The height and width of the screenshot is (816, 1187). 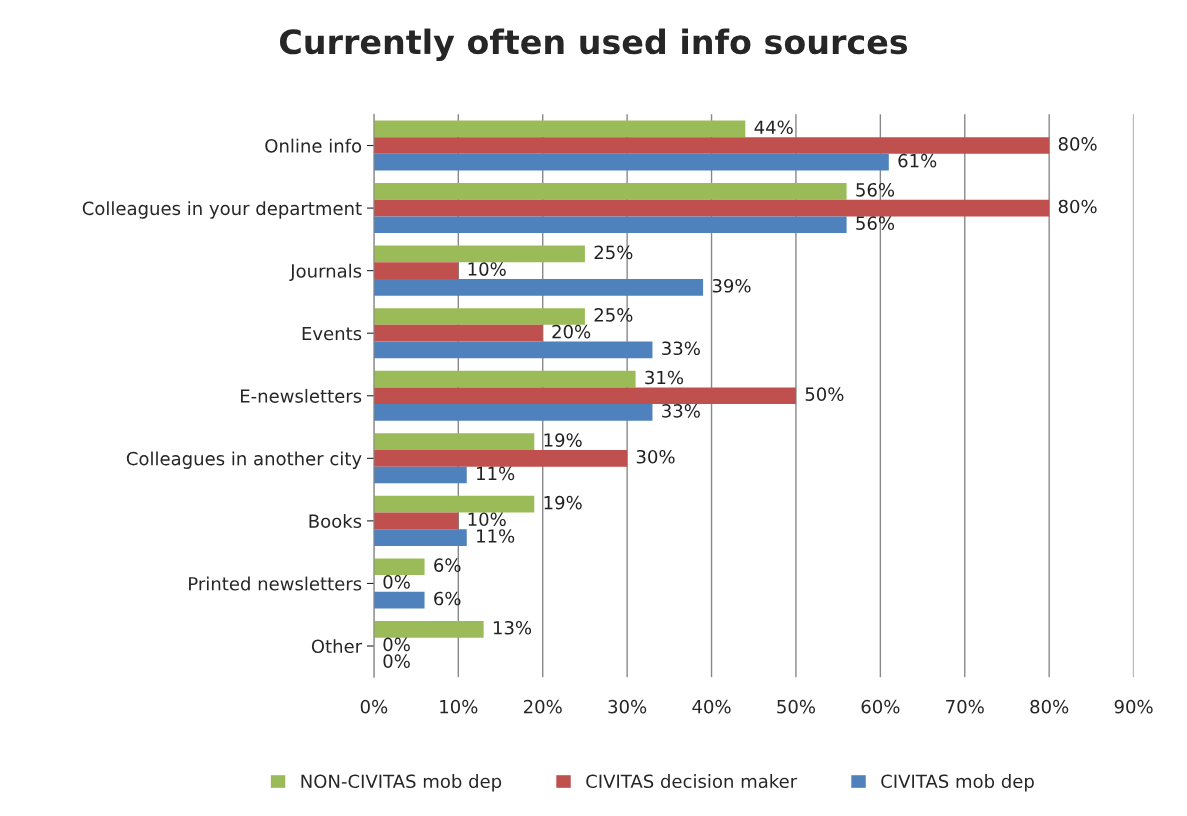 What do you see at coordinates (337, 646) in the screenshot?
I see `y-tick-label: Other` at bounding box center [337, 646].